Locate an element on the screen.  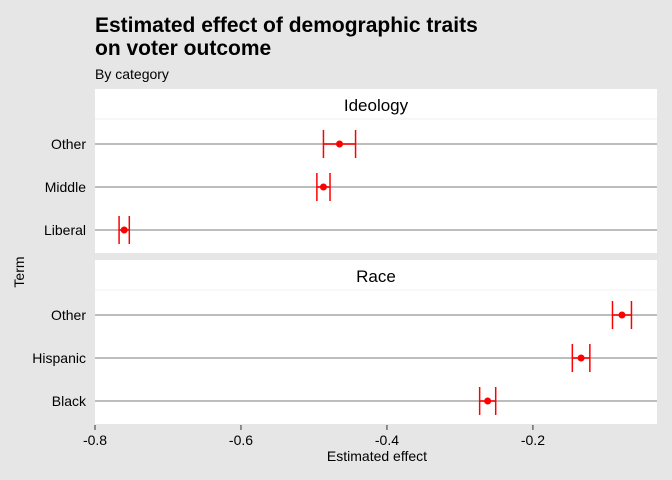
errorbar-ideology-liberal is located at coordinates (124, 230).